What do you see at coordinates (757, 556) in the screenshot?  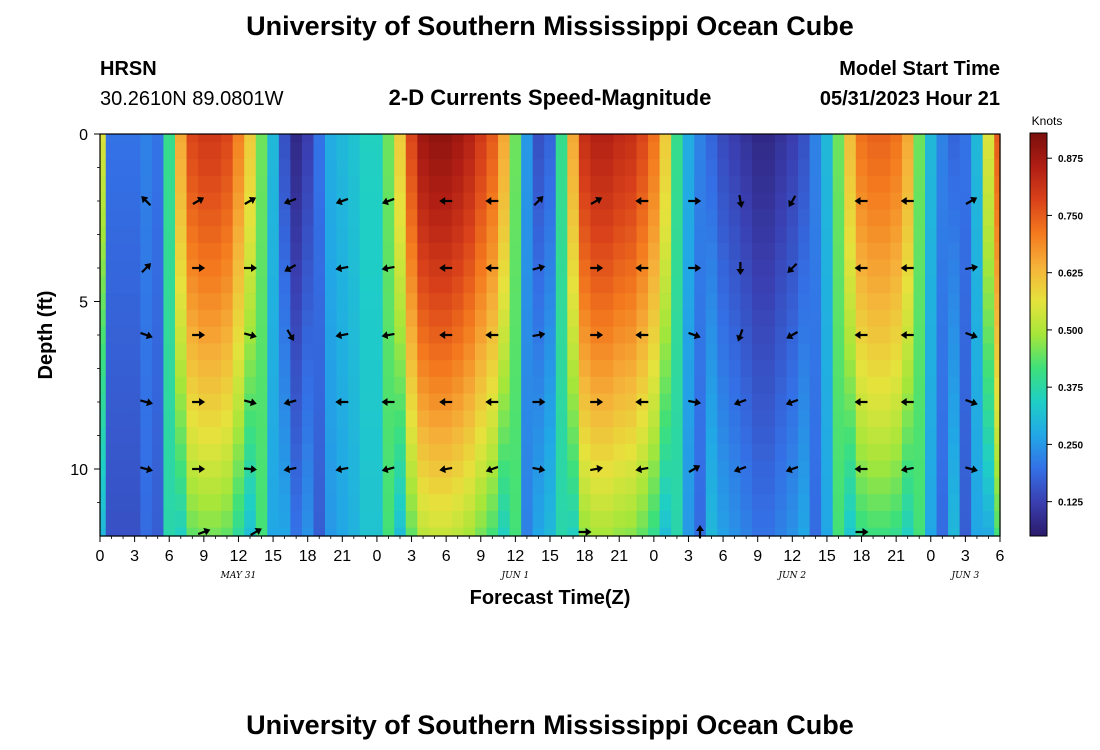 I see `x-tick-label: 9` at bounding box center [757, 556].